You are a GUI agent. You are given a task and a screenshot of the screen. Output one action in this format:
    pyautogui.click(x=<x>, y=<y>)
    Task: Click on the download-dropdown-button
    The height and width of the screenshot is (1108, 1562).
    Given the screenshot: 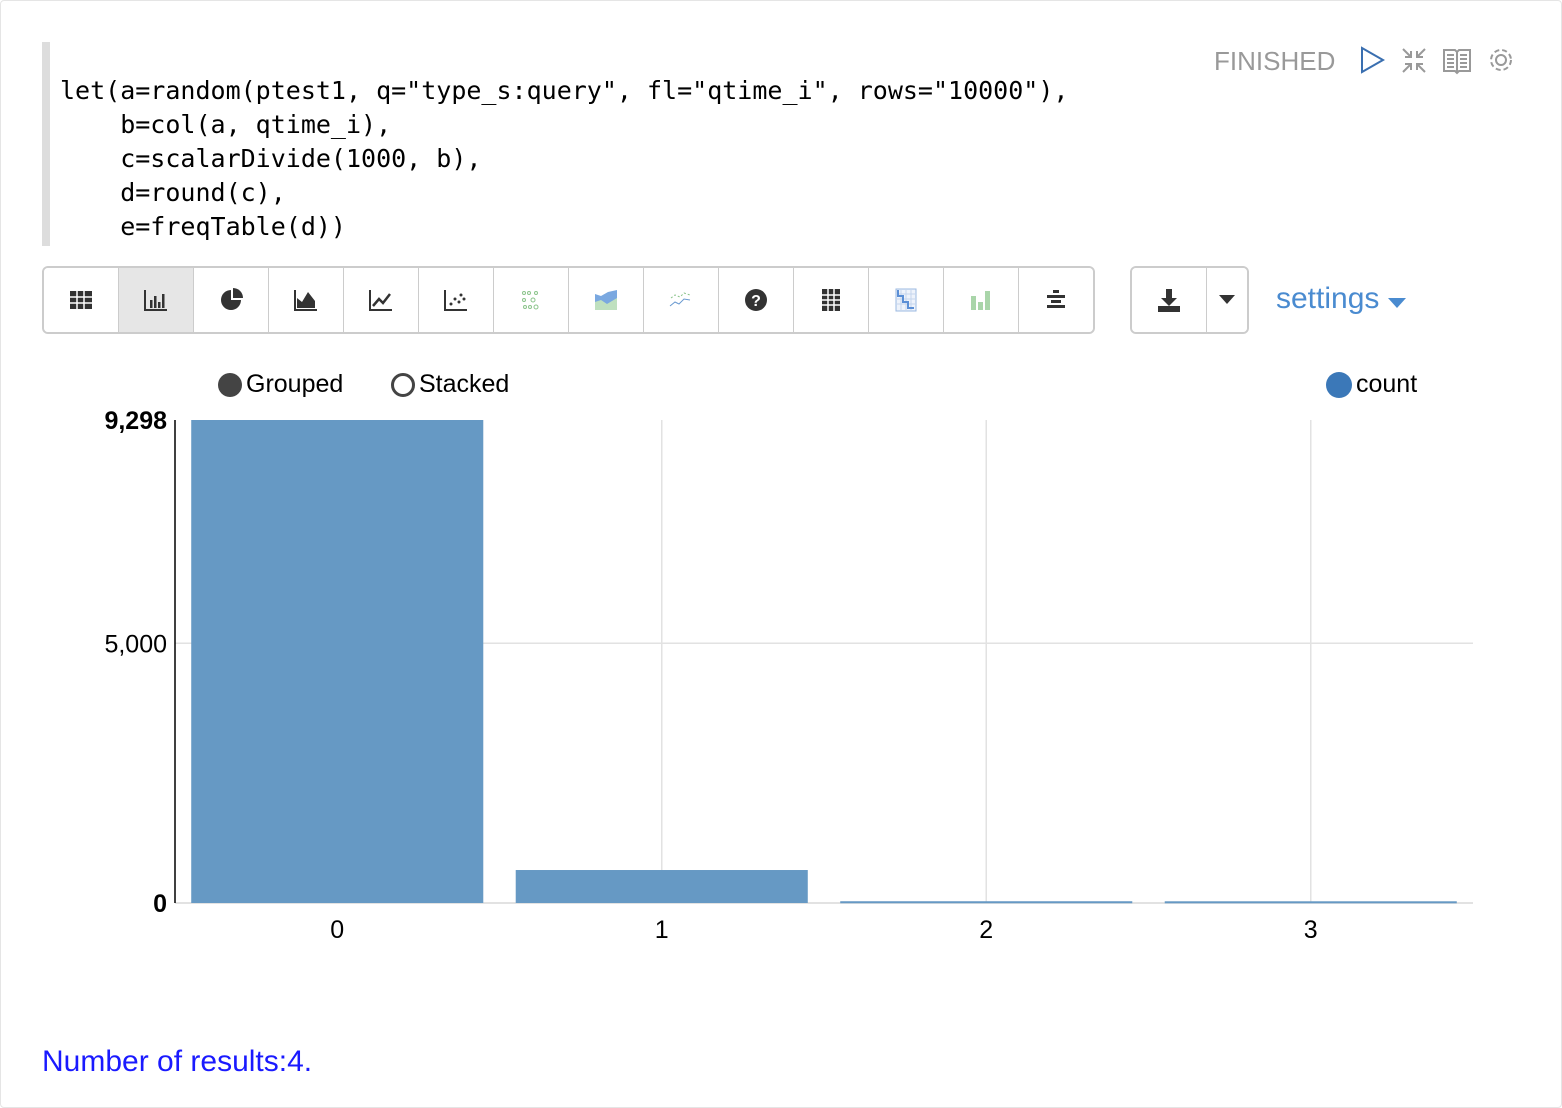 What is the action you would take?
    pyautogui.click(x=1227, y=300)
    